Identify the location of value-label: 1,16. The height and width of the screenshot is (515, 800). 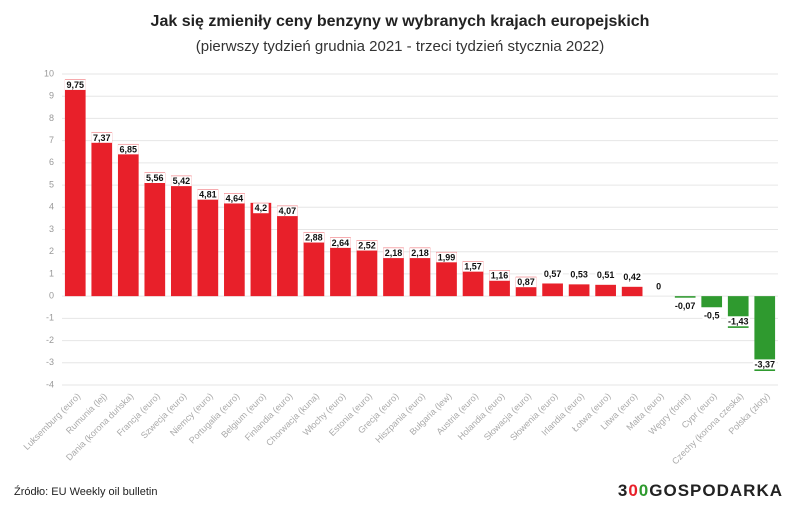
(500, 276).